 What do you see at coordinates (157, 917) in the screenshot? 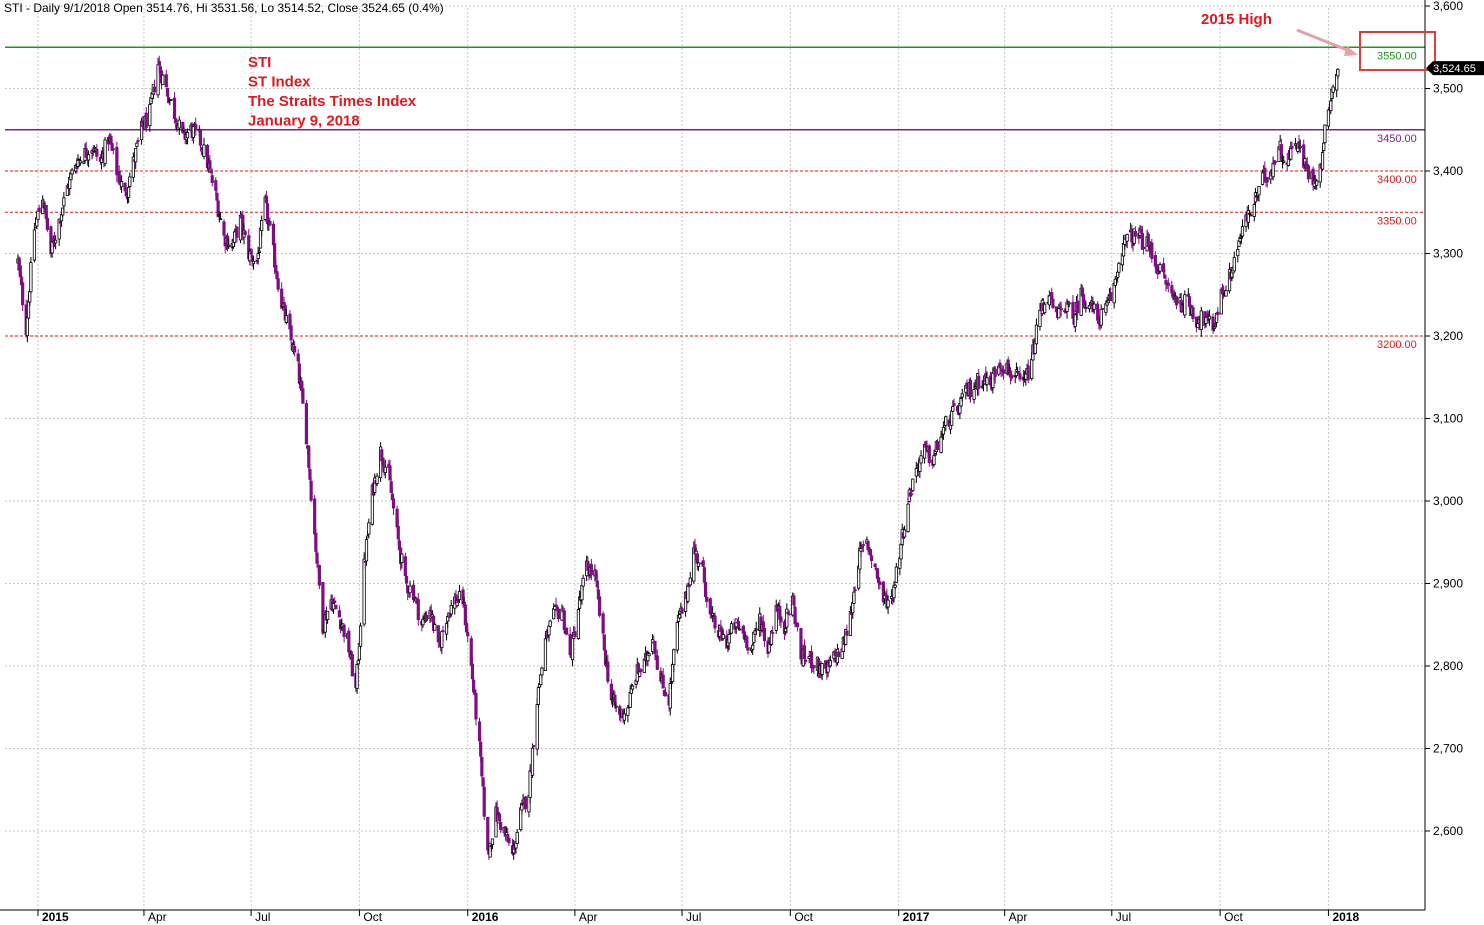
I see `x-tick-label: Apr` at bounding box center [157, 917].